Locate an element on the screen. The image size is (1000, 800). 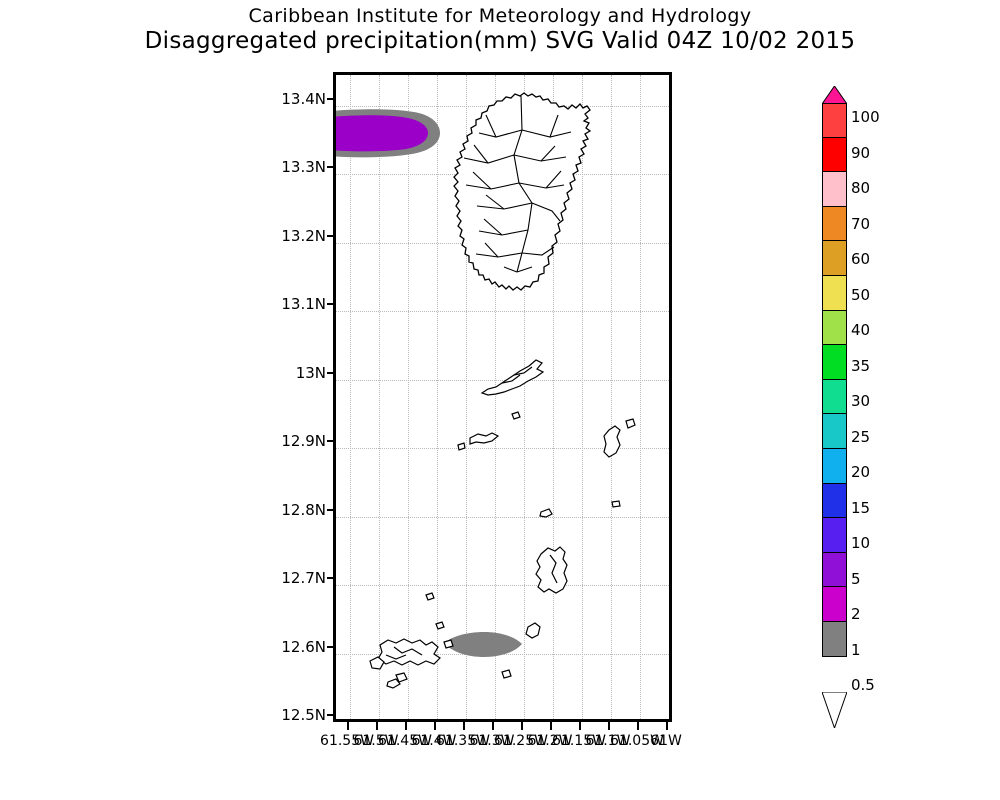
island-bequia is located at coordinates (512, 377).